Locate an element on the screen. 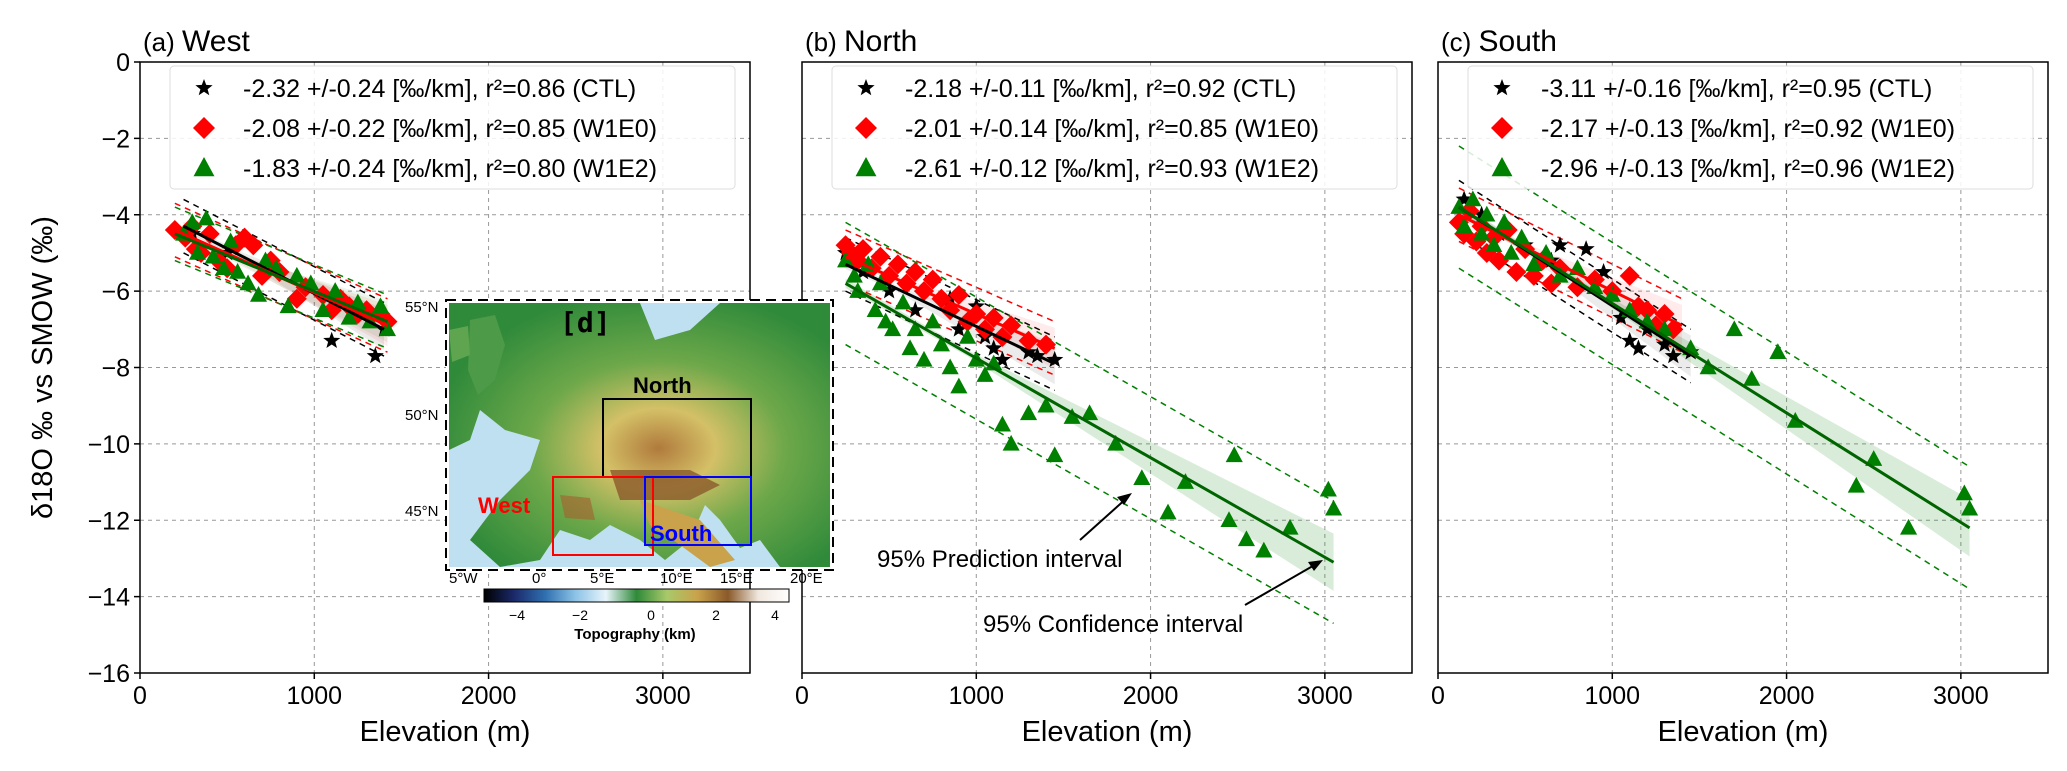 This screenshot has width=2067, height=771. y-tick-label: −16 is located at coordinates (109, 674).